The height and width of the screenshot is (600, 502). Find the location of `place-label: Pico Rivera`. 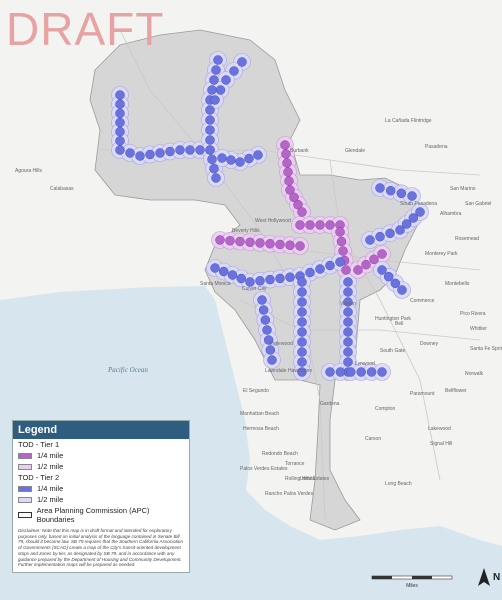

place-label: Pico Rivera is located at coordinates (473, 314).